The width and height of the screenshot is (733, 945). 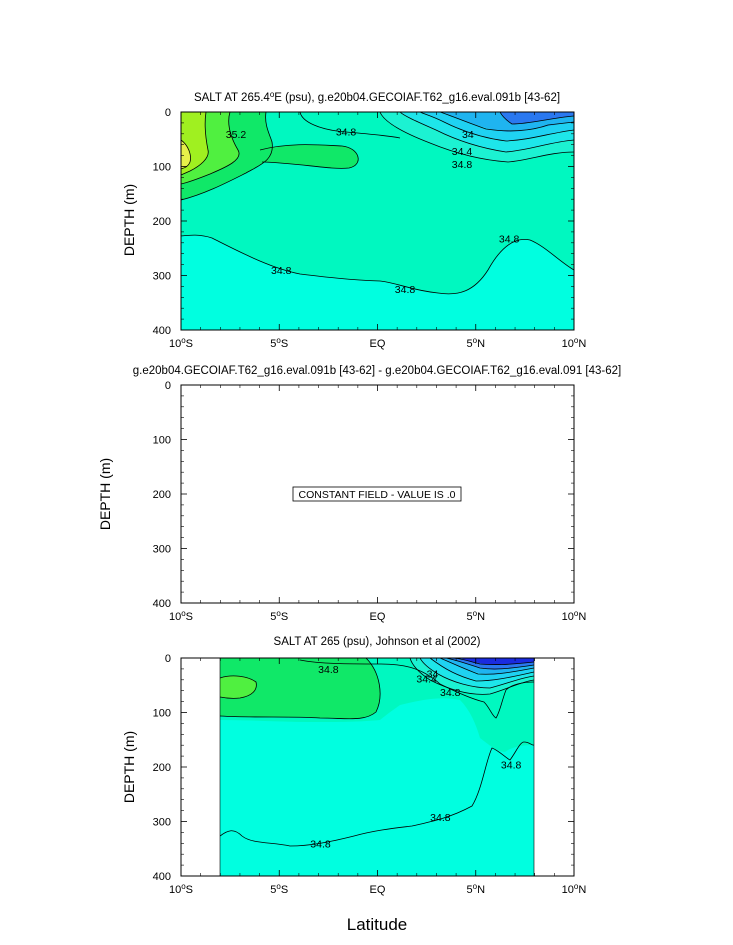 I want to click on fill-35.0-band, so click(x=300, y=688).